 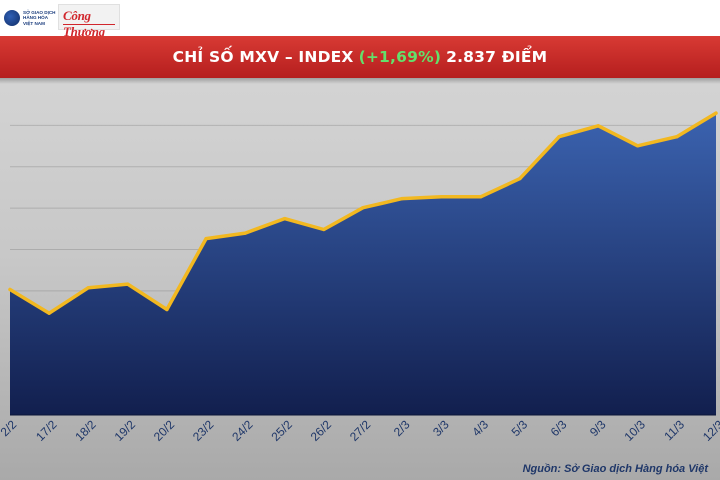 I want to click on title-banner: CHỈ SỐ MXV – INDEX (+1,69%) 2.837 ĐIỂM, so click(x=360, y=57).